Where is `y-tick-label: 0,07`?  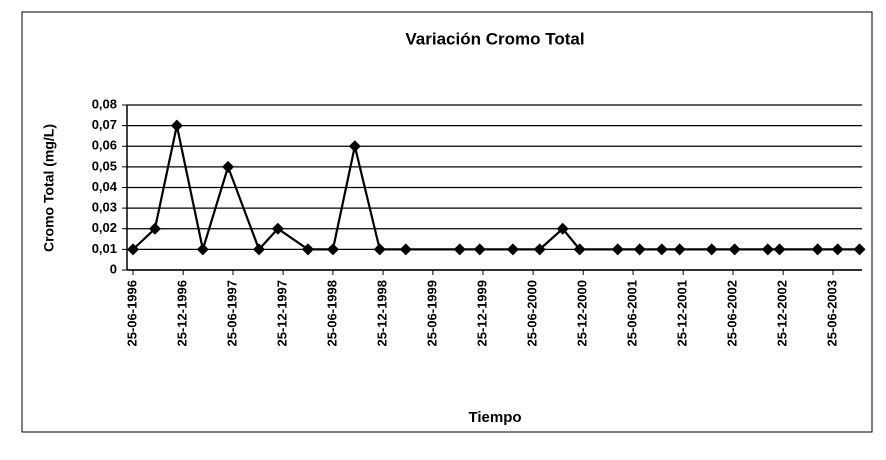 y-tick-label: 0,07 is located at coordinates (104, 124).